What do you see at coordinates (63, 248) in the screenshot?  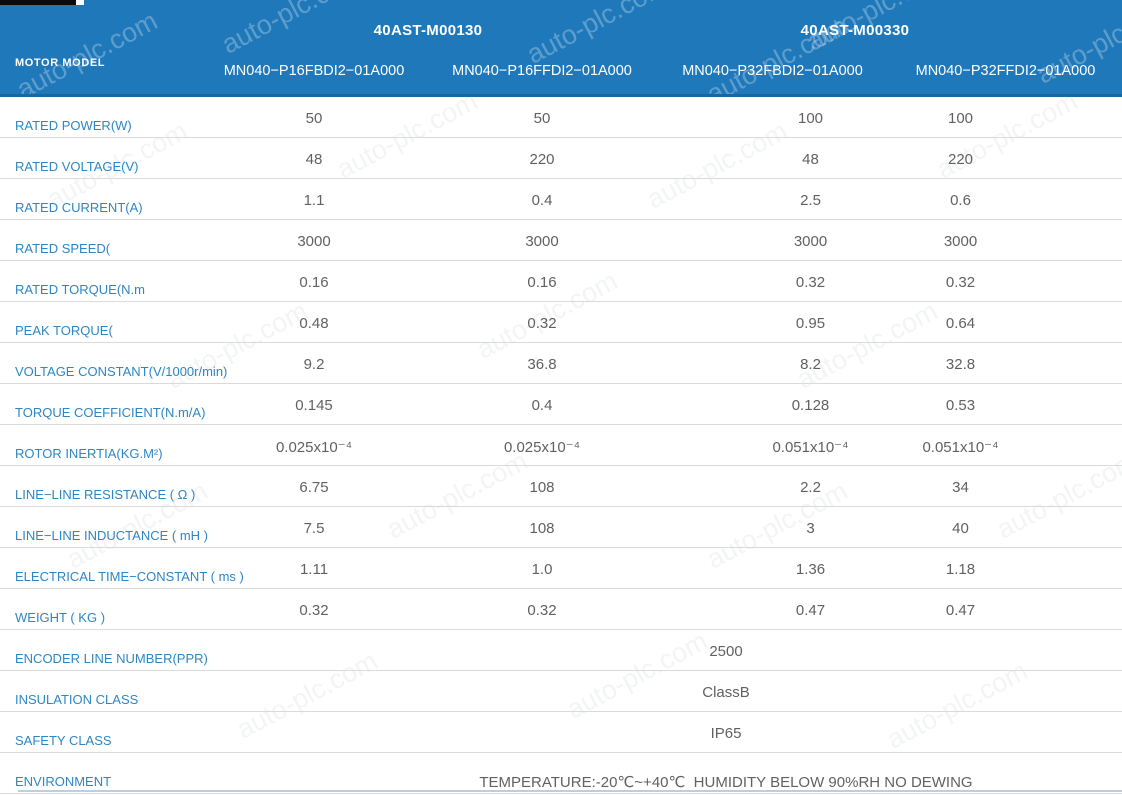 I see `row-label: RATED SPEED(` at bounding box center [63, 248].